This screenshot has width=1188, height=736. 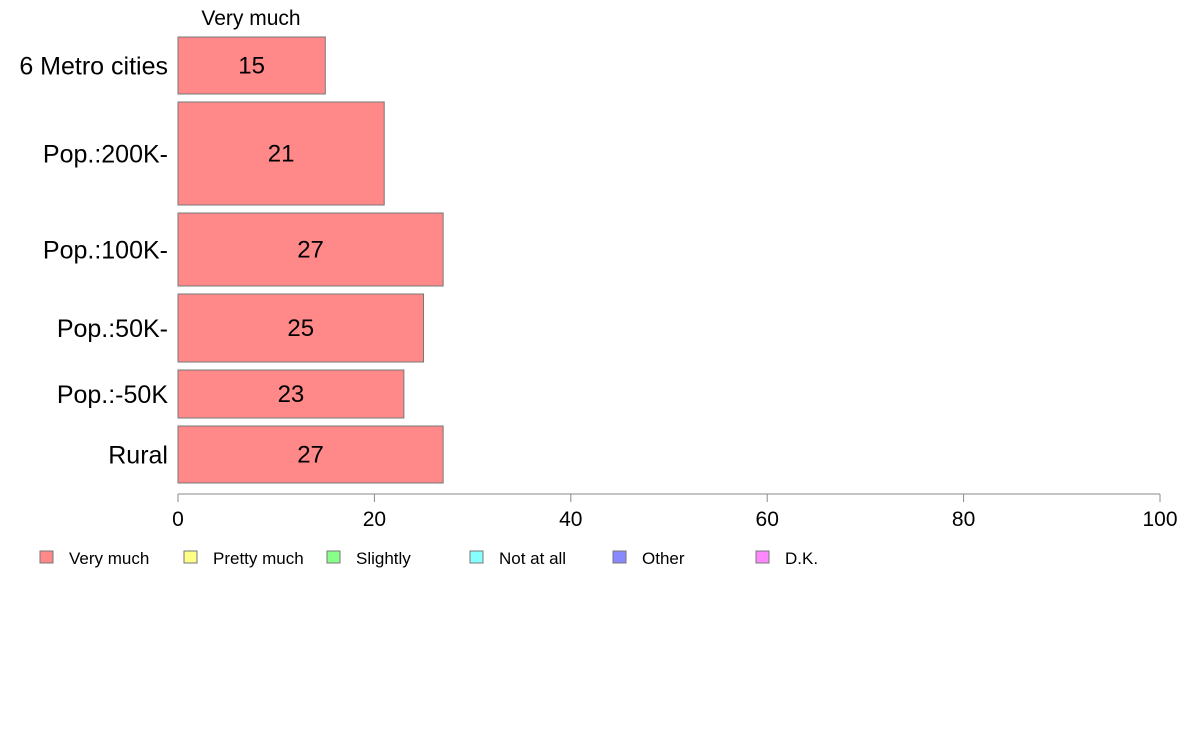 I want to click on legend-label: D.K., so click(x=801, y=558).